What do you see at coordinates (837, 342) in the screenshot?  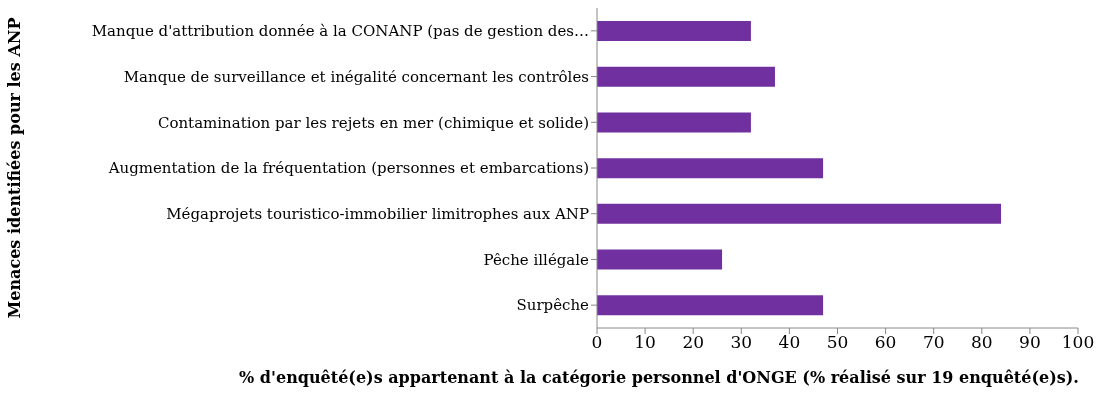 I see `x-tick-label: 50` at bounding box center [837, 342].